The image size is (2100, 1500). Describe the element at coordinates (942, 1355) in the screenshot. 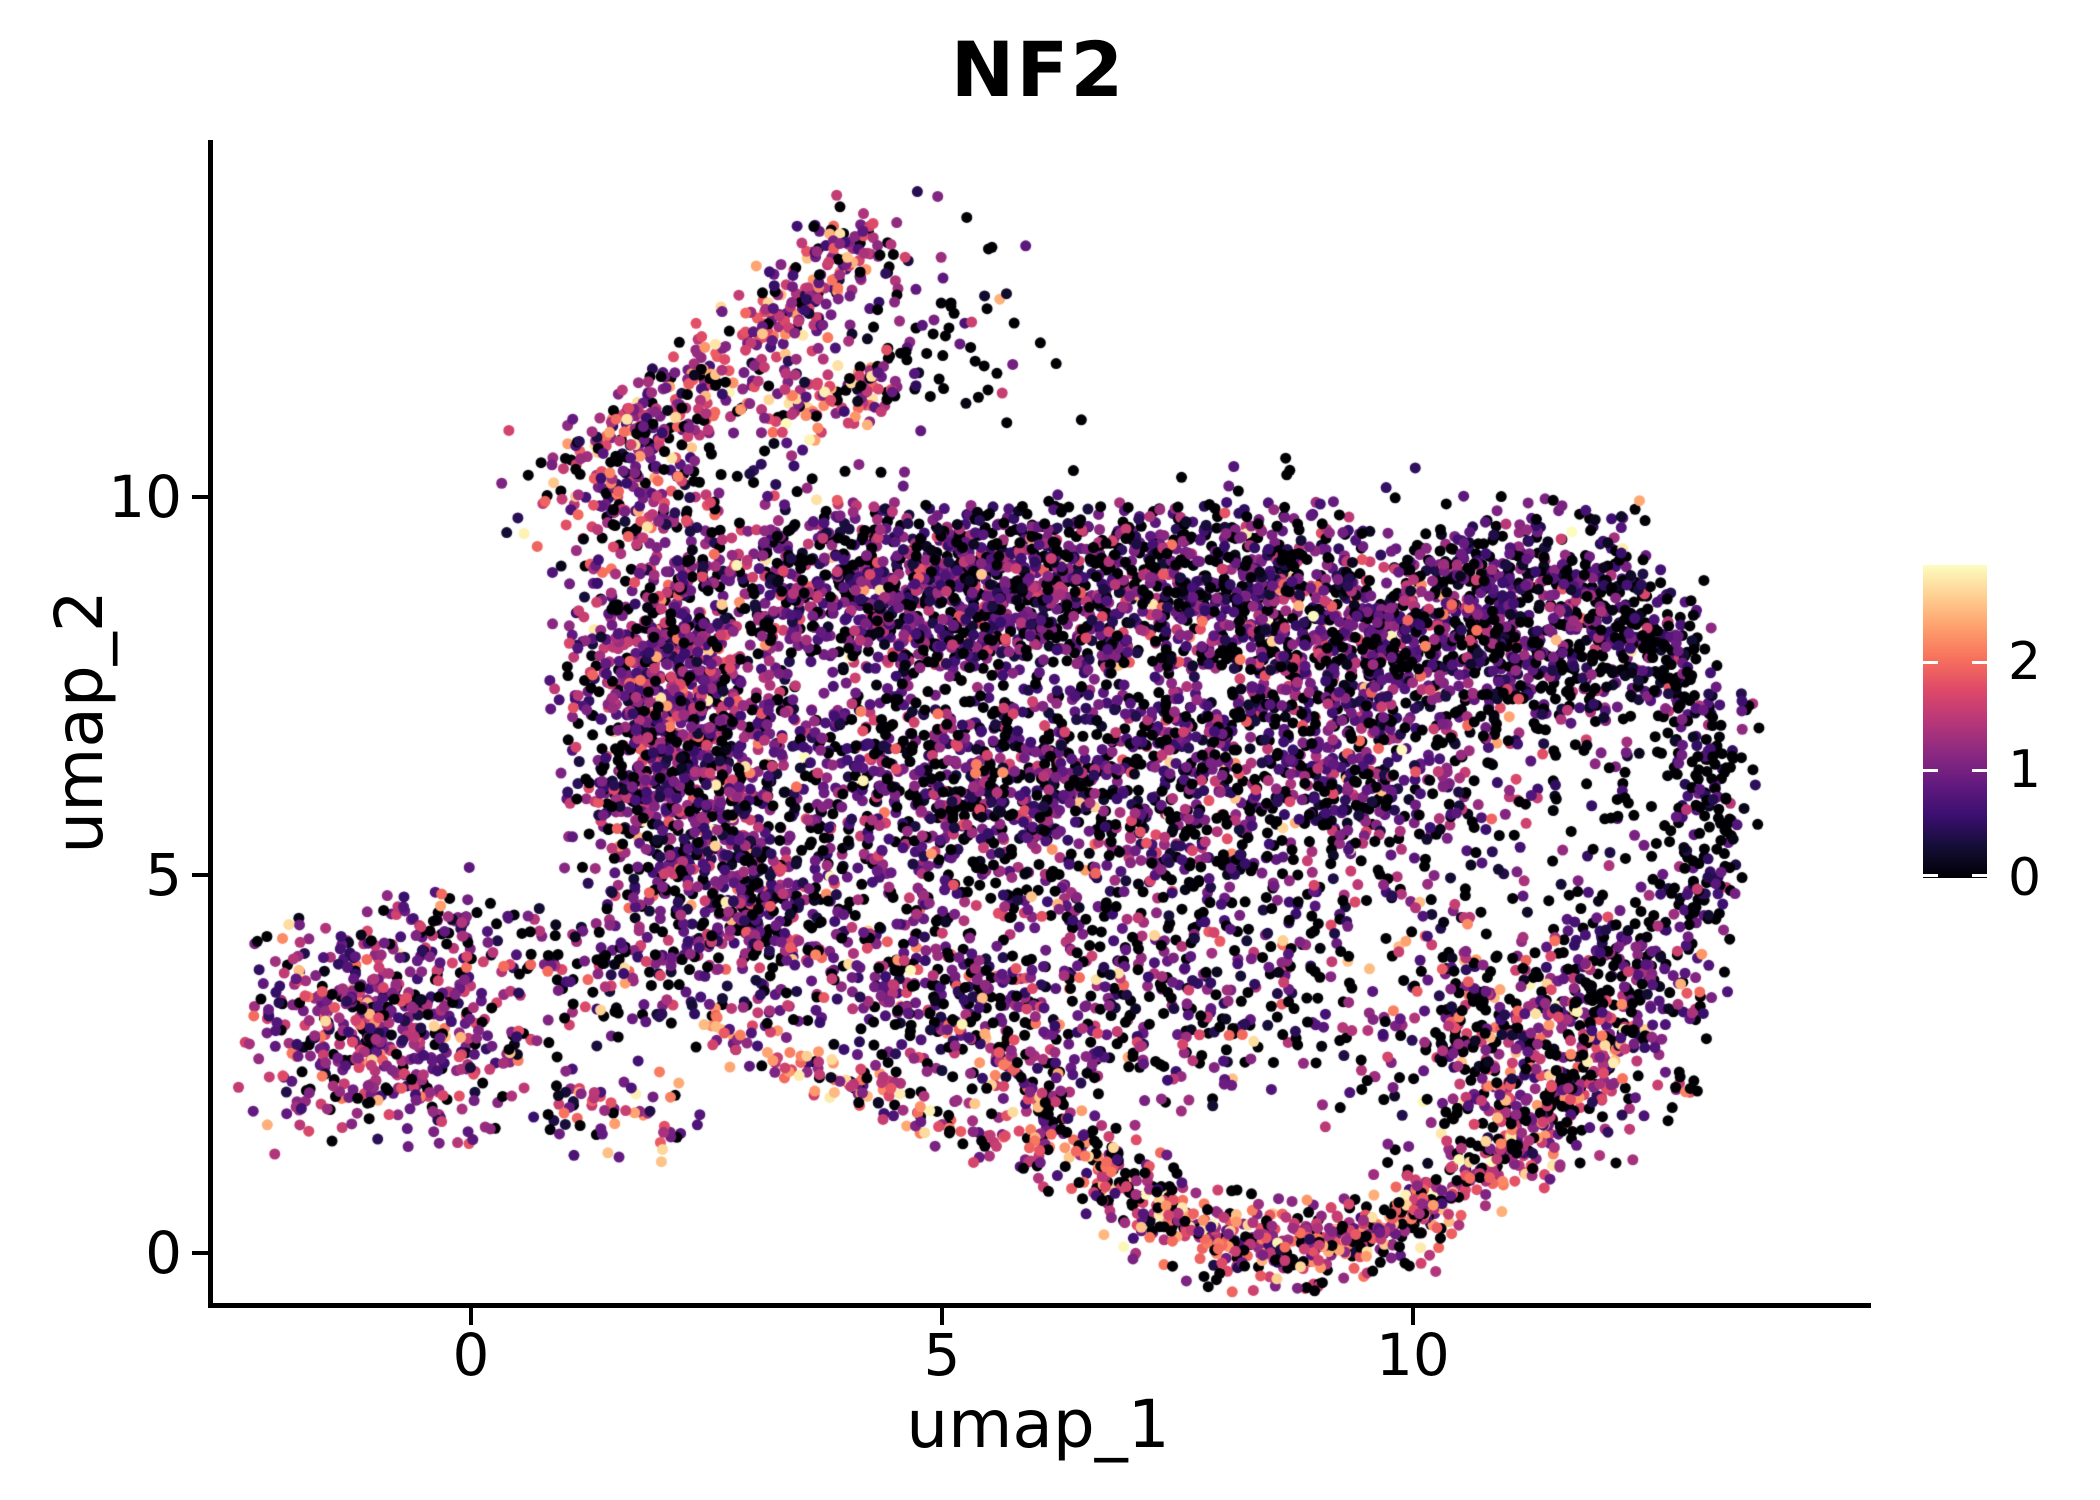

I see `x-tick-label: 5` at that location.